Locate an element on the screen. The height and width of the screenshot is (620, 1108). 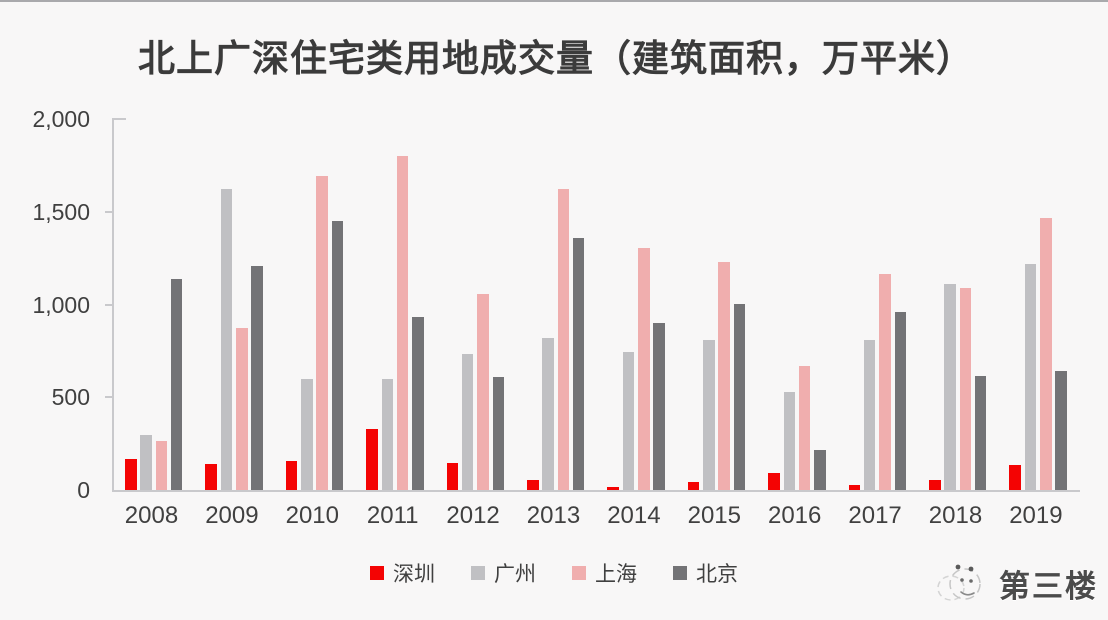
legend-label: 上海 is located at coordinates (616, 574).